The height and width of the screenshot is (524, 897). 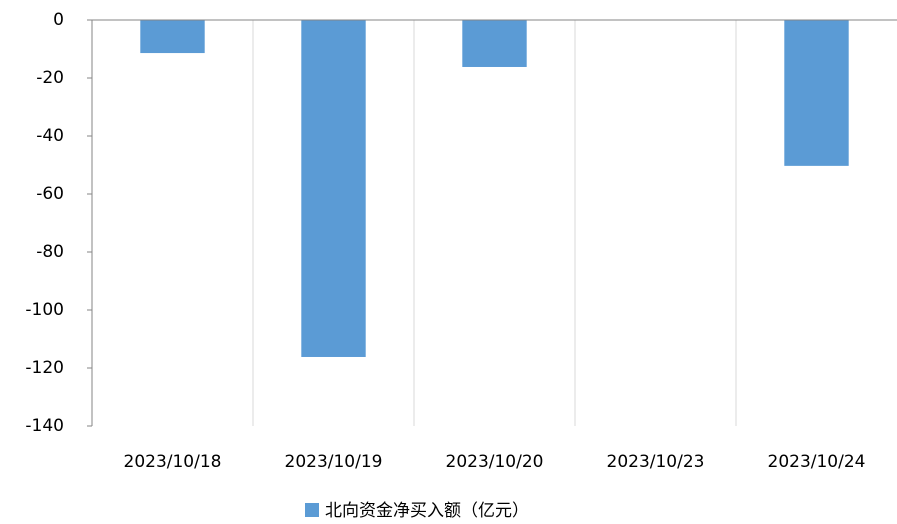 I want to click on x-tick-label: 2023/10/24, so click(x=817, y=462).